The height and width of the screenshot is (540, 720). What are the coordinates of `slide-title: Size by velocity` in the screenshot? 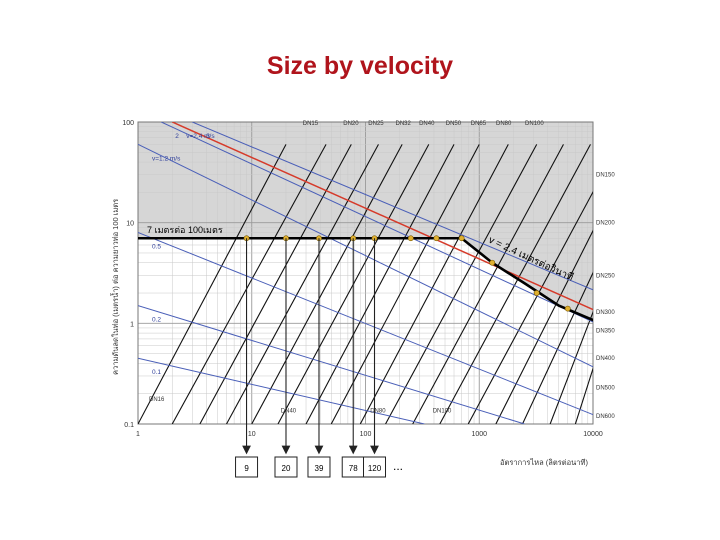 It's located at (360, 66).